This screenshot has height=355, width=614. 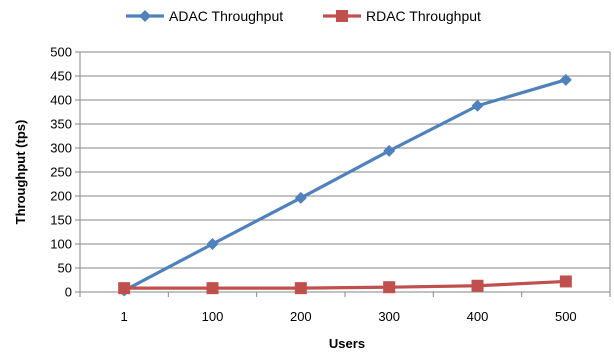 I want to click on legend-label: RDAC Throughput, so click(x=423, y=16).